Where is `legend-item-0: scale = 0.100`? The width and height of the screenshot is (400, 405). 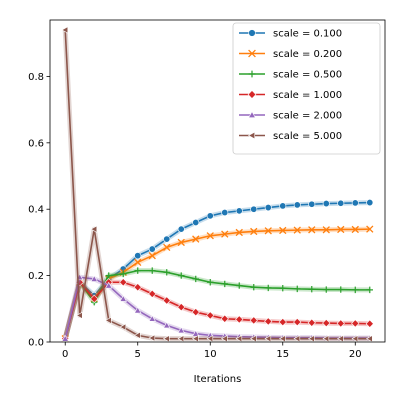 legend-item-0: scale = 0.100 is located at coordinates (290, 34).